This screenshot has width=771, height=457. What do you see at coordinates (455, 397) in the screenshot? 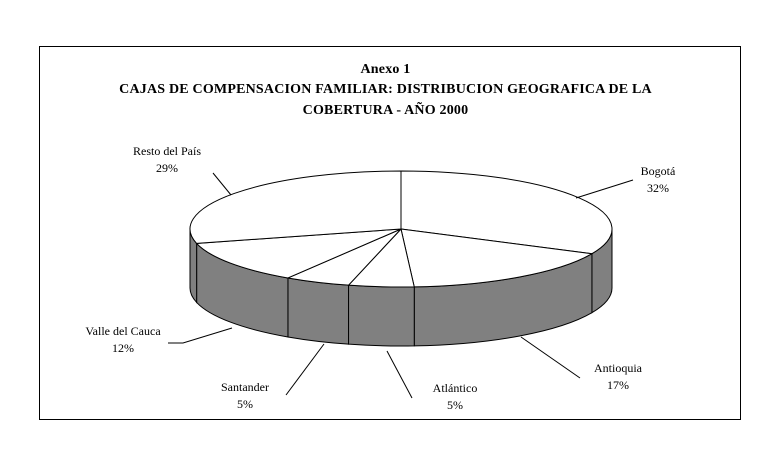
I see `label-atlantico: Atlántico 5%` at bounding box center [455, 397].